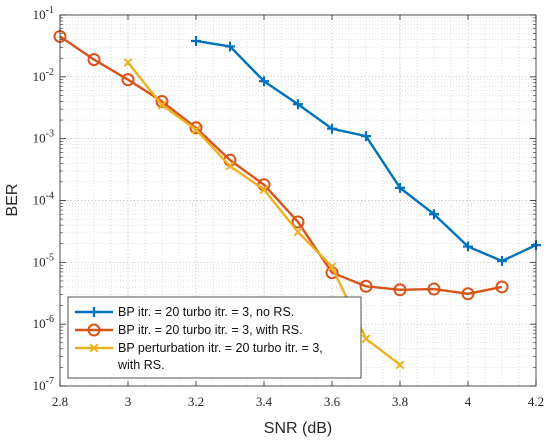 The image size is (550, 441). What do you see at coordinates (43, 75) in the screenshot?
I see `y-tick-label: 10⁻²` at bounding box center [43, 75].